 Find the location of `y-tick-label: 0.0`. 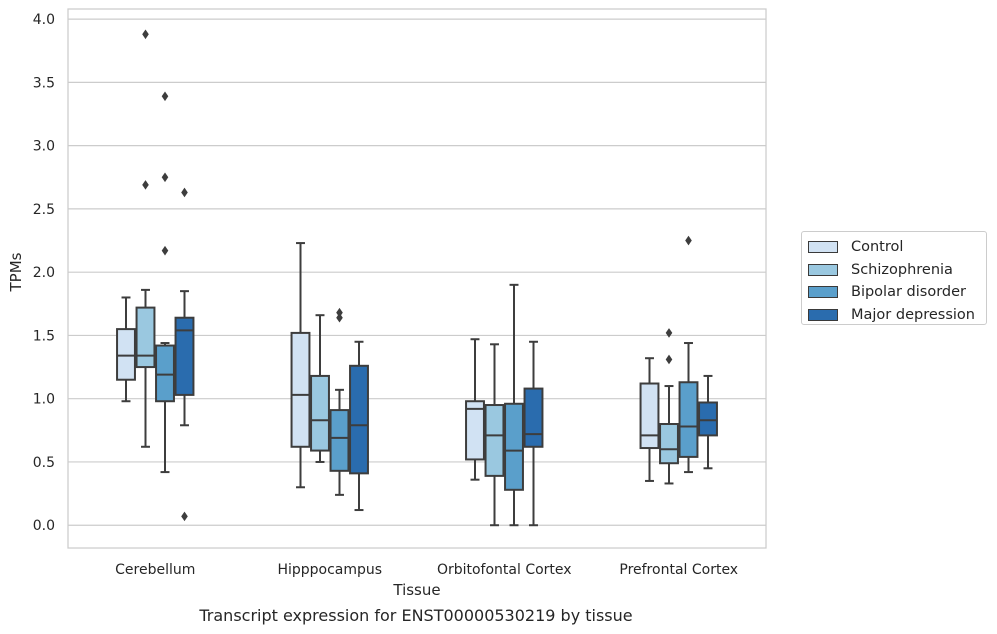

y-tick-label: 0.0 is located at coordinates (44, 526).